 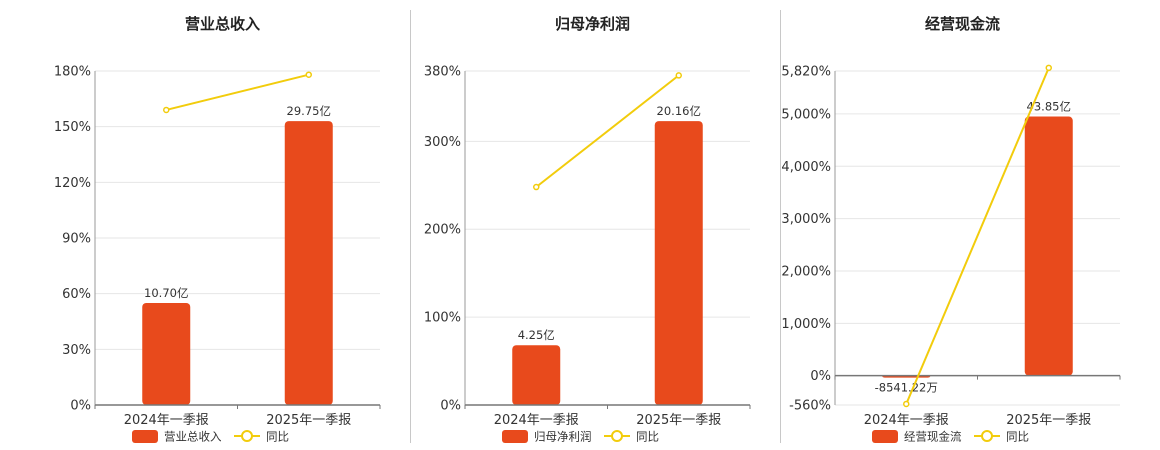 What do you see at coordinates (76, 294) in the screenshot?
I see `y-tick-label: 60%` at bounding box center [76, 294].